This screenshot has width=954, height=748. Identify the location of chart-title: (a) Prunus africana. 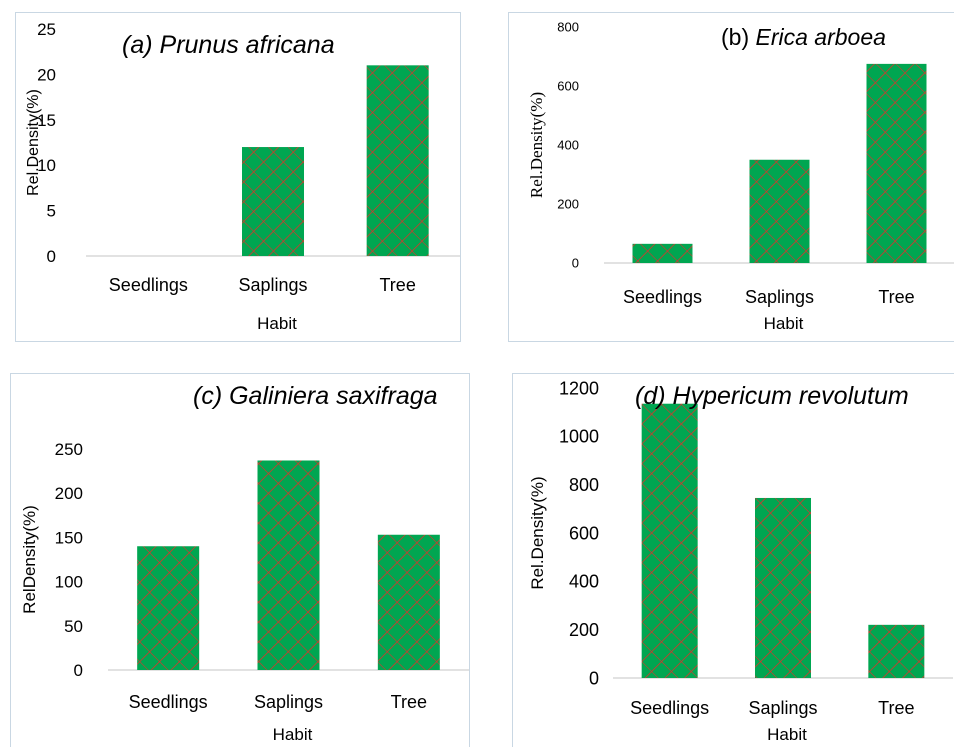
(228, 45).